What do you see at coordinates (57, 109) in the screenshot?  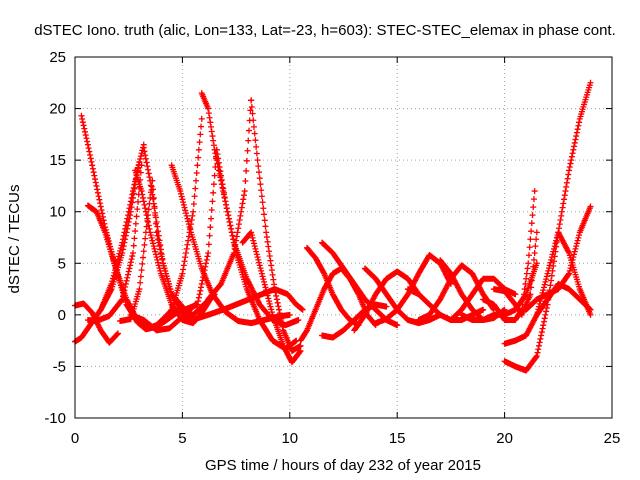 I see `y-tick-label: 20` at bounding box center [57, 109].